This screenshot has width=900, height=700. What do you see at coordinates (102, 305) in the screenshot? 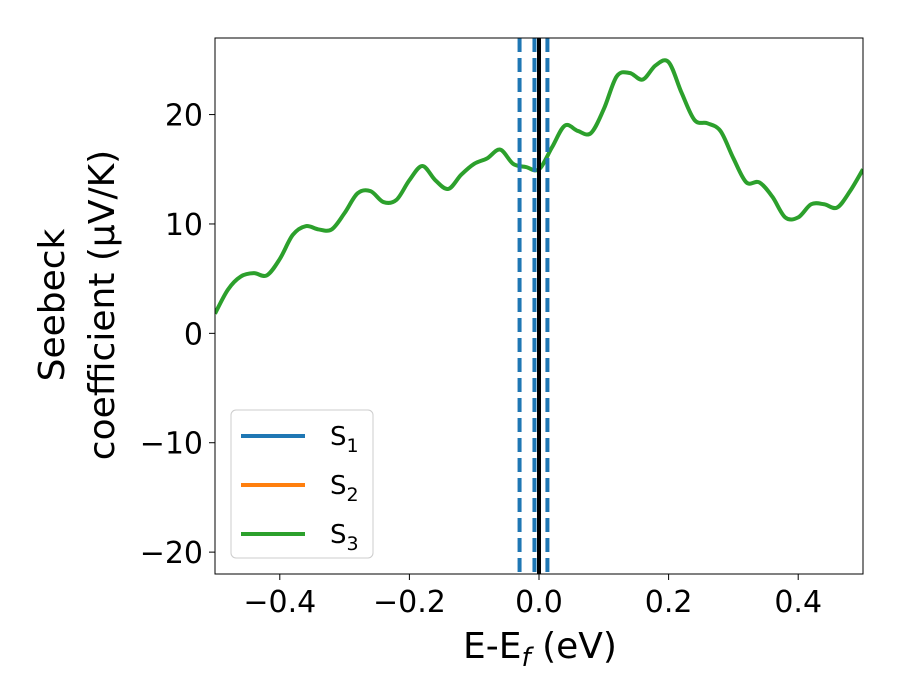
I see `y-axis-label-line2: coefficient (μV/K)` at bounding box center [102, 305].